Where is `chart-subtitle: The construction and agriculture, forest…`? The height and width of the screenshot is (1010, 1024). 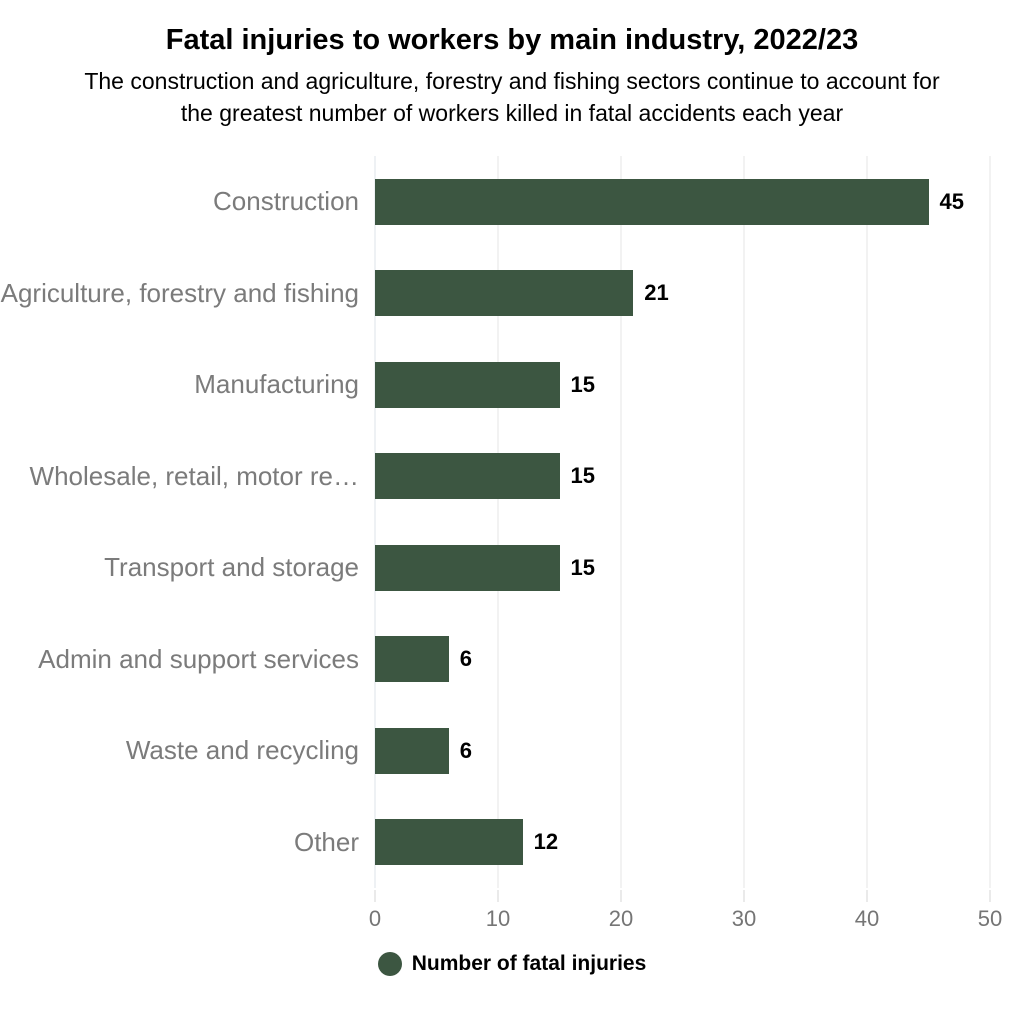 chart-subtitle: The construction and agriculture, forest… is located at coordinates (512, 97).